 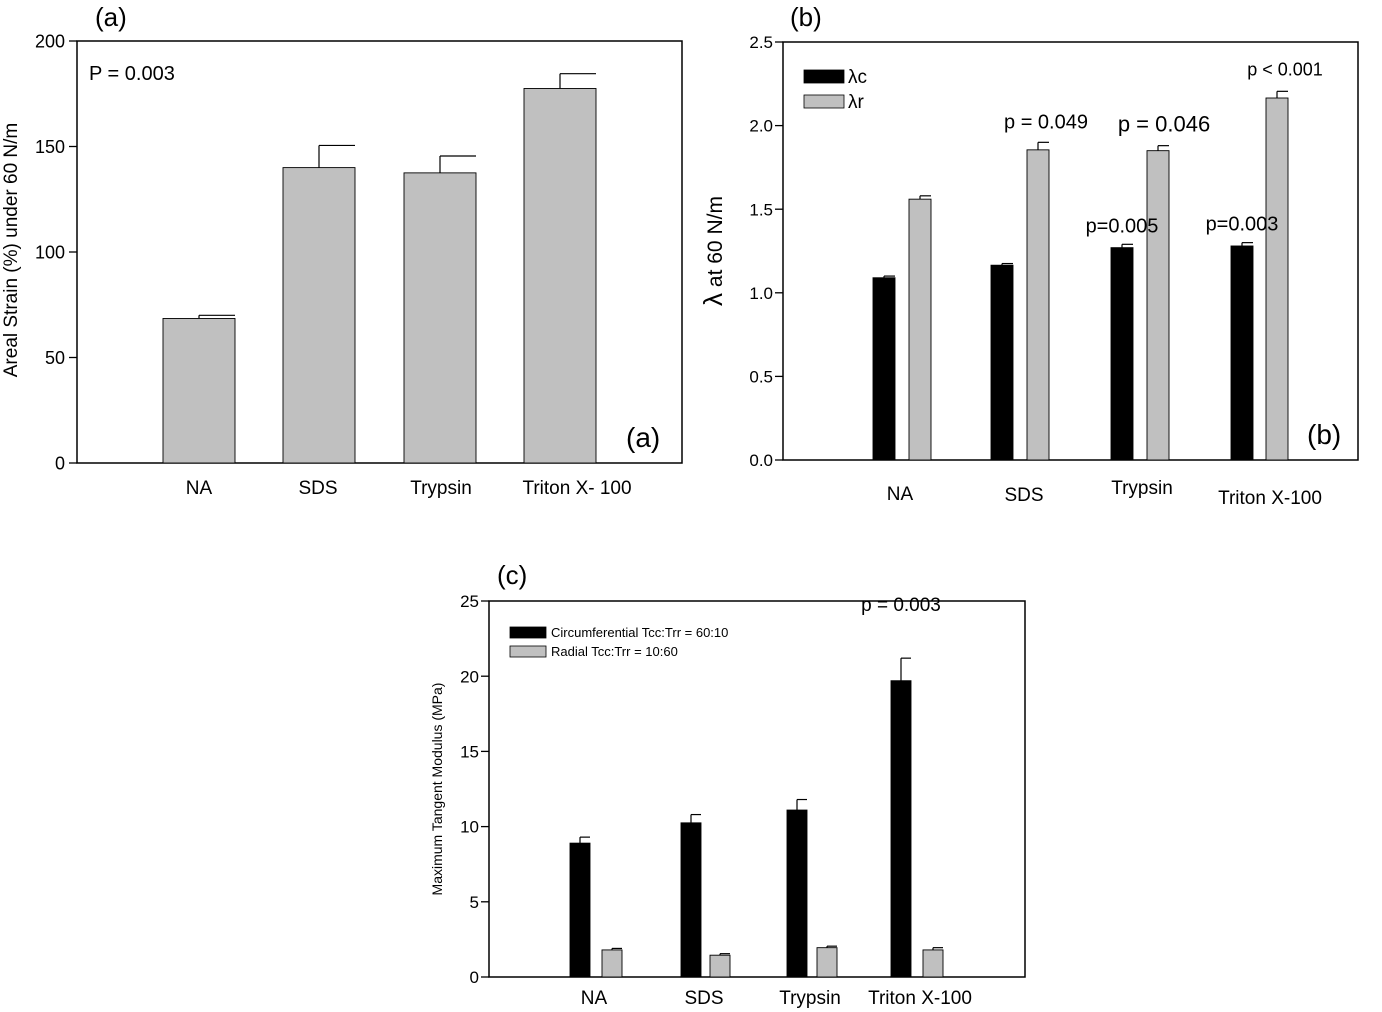 I want to click on panel-b-y-axis-title: λ at 60 N/m, so click(x=713, y=251).